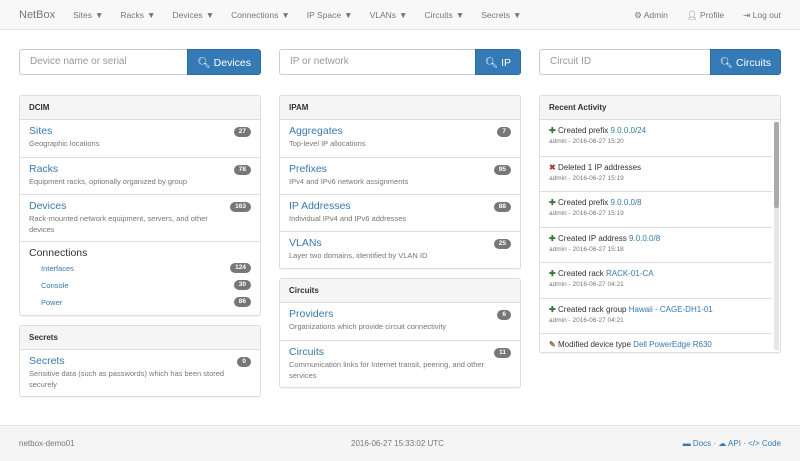 This screenshot has height=461, width=800. What do you see at coordinates (41, 131) in the screenshot?
I see `sites-link: Sites` at bounding box center [41, 131].